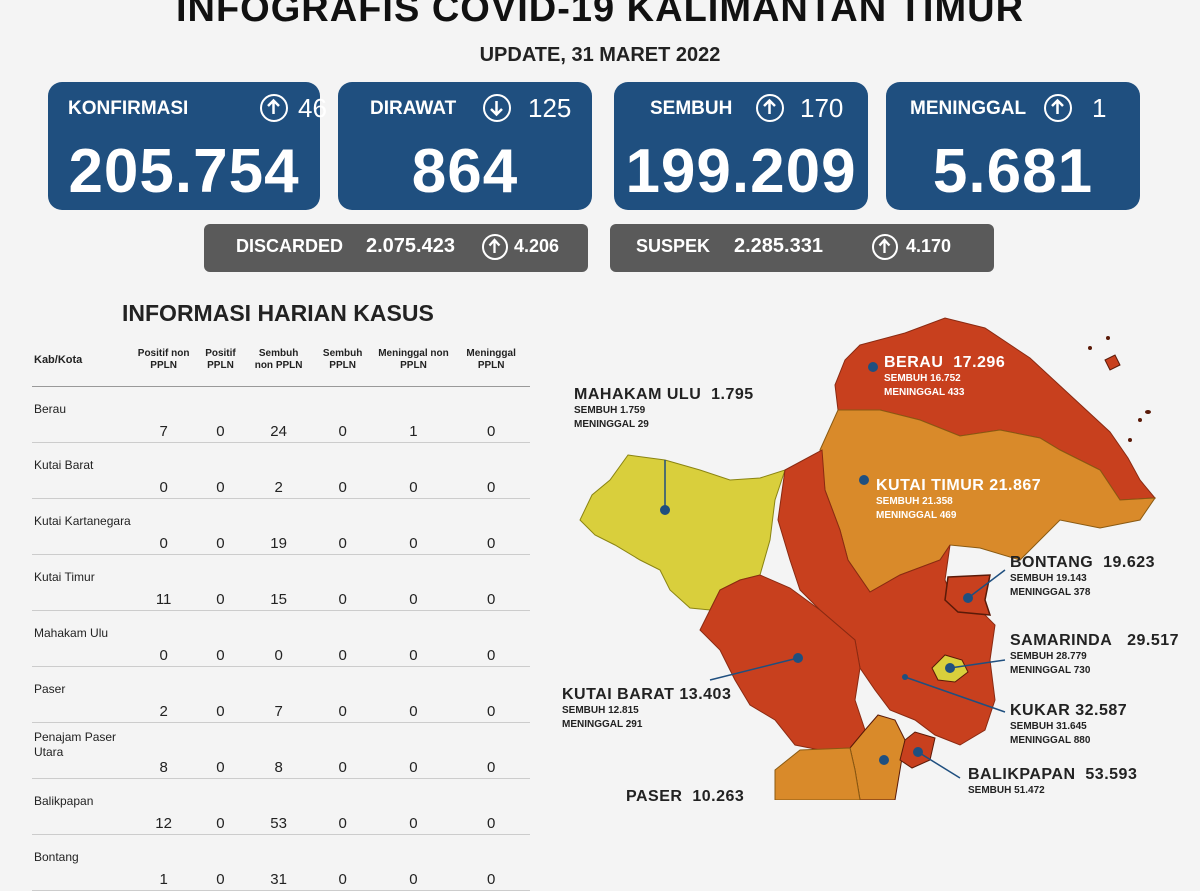 The image size is (1200, 891). What do you see at coordinates (163, 694) in the screenshot?
I see `cell-value: 2` at bounding box center [163, 694].